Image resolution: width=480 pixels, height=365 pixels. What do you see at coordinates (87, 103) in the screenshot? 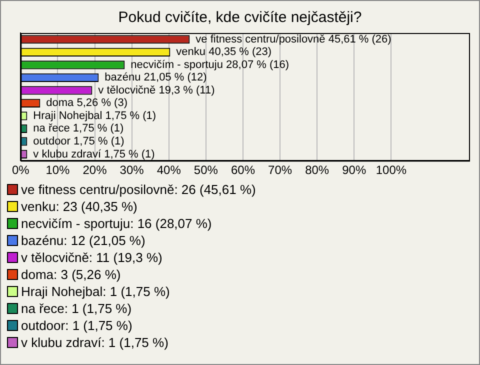
I see `data-label: doma 5,26 % (3)` at bounding box center [87, 103].